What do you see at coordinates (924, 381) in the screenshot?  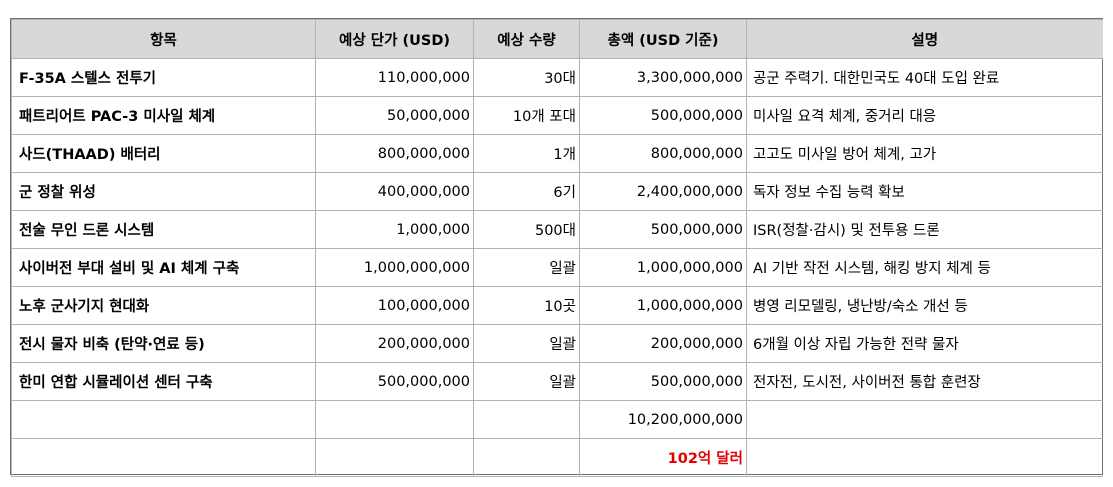 I see `cell-description: 전자전, 도시전, 사이버전 통합 훈련장` at bounding box center [924, 381].